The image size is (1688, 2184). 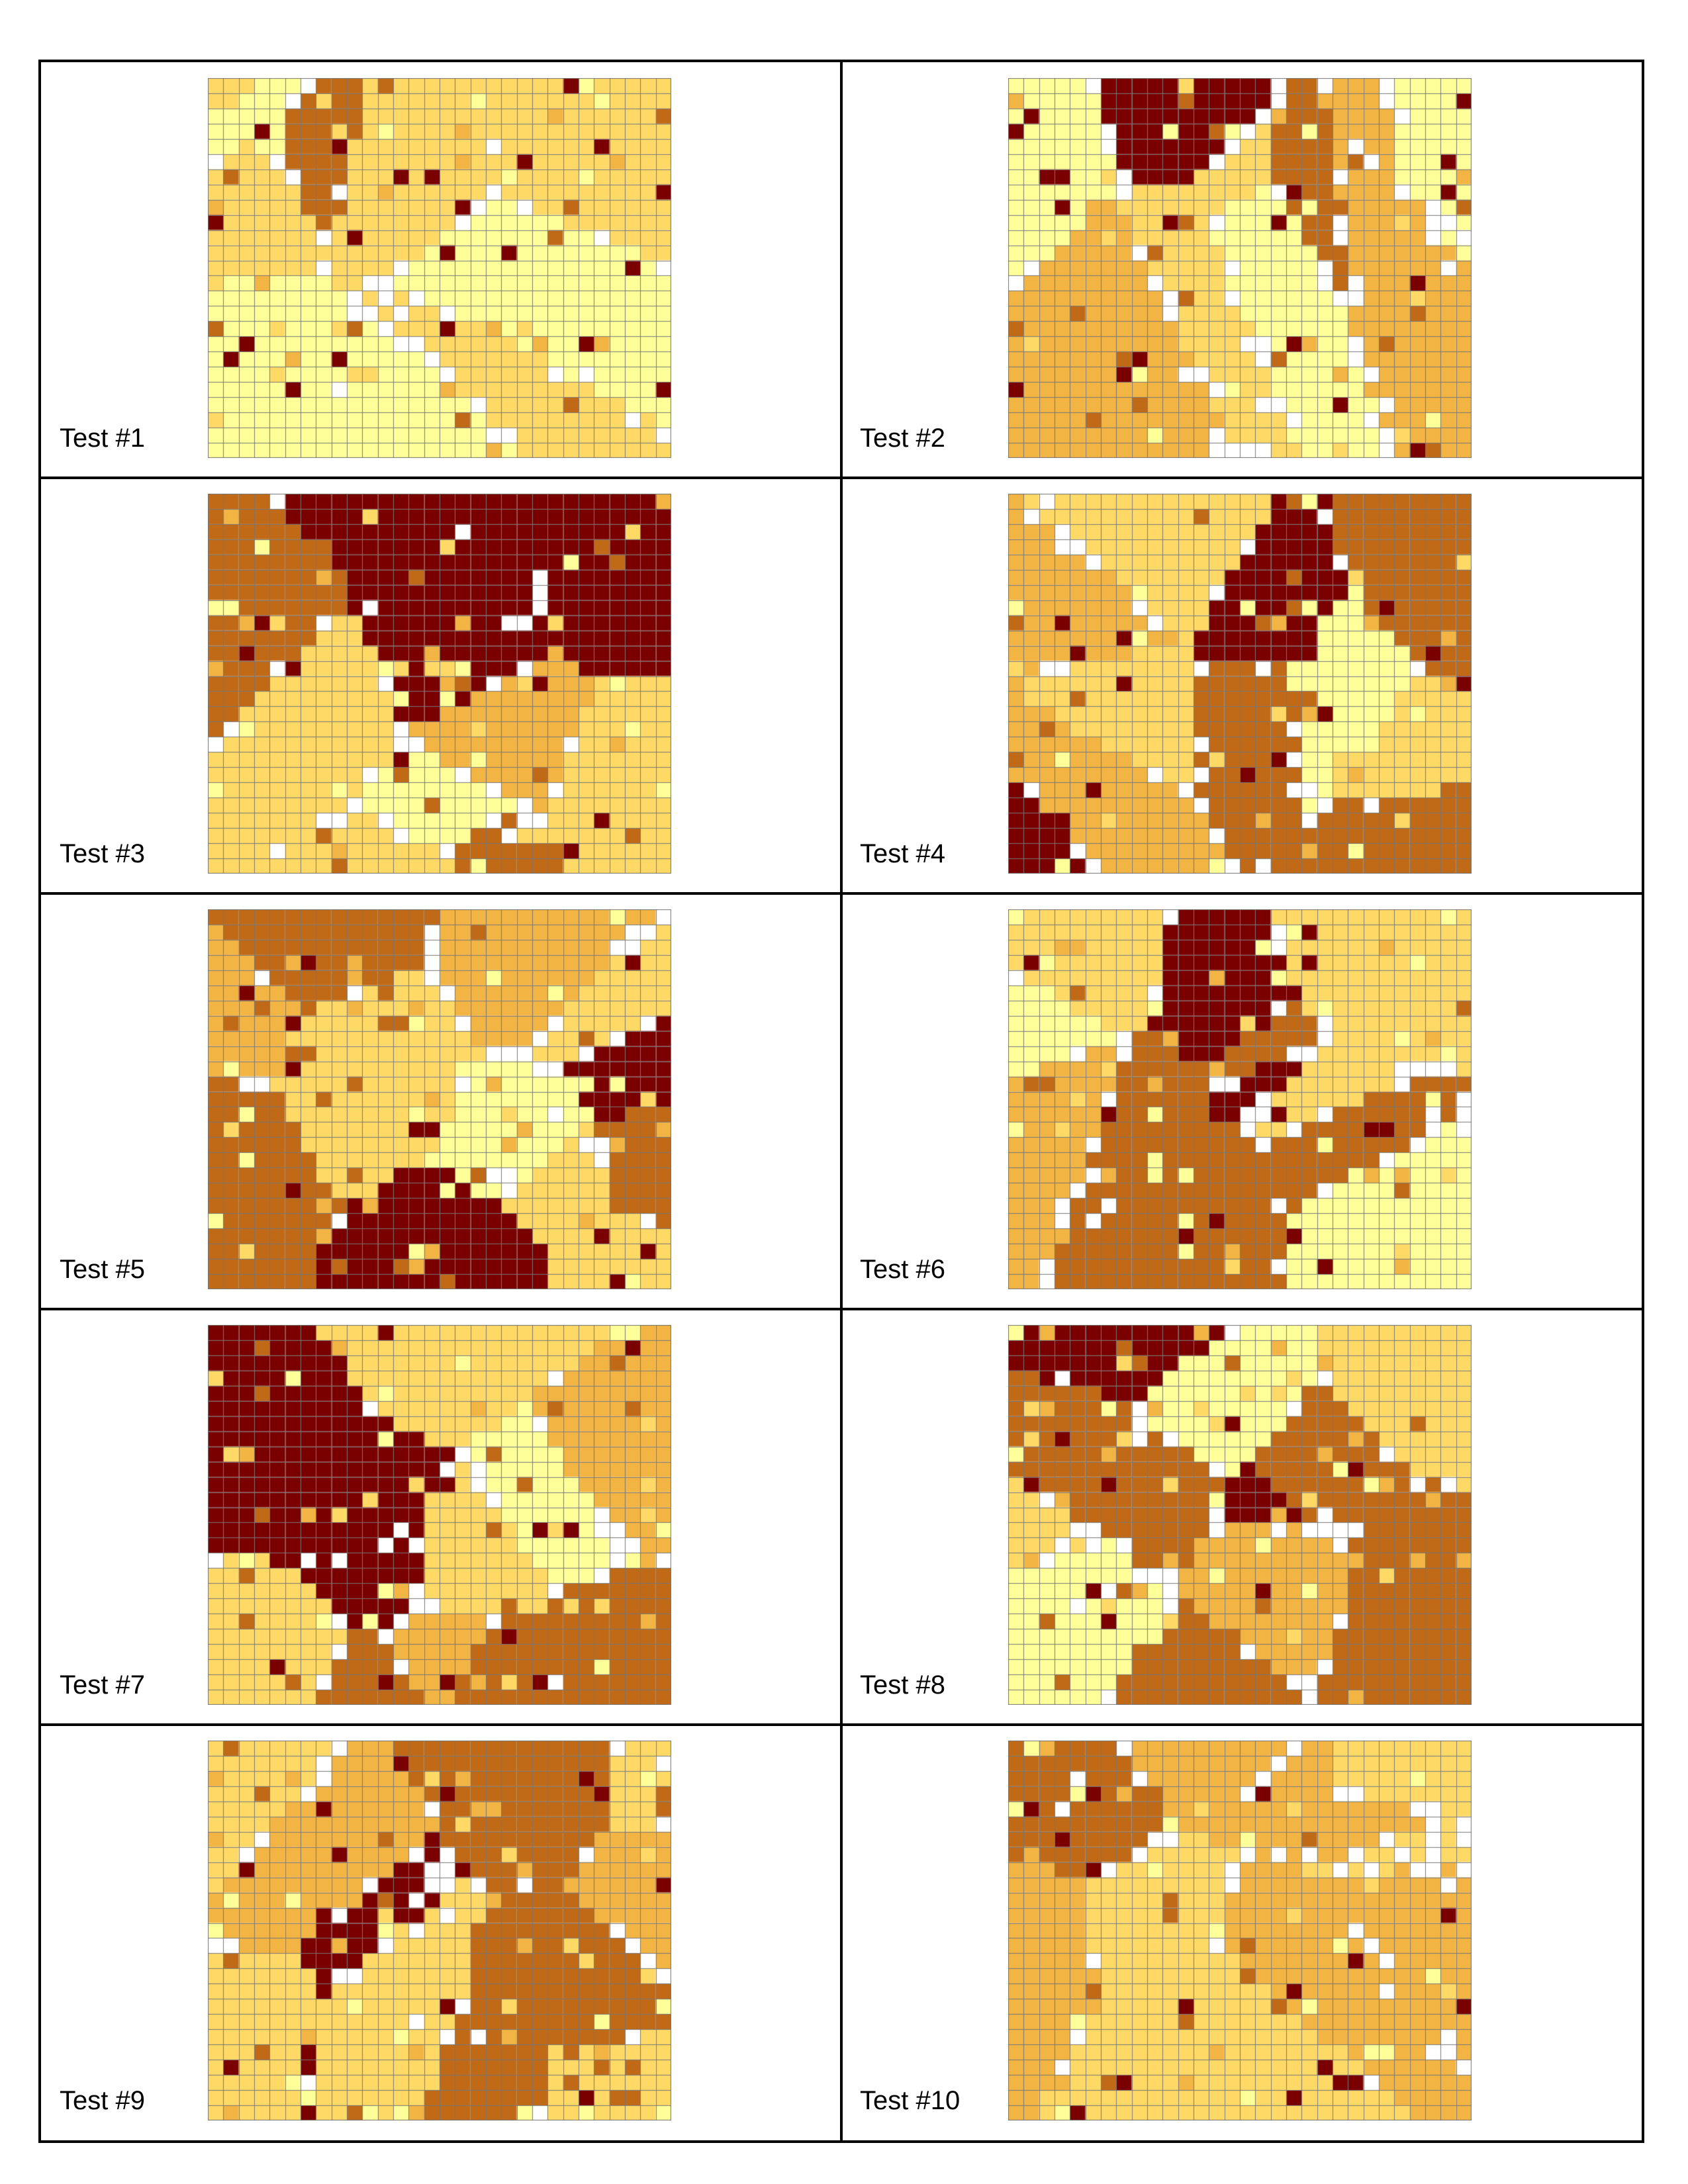 What do you see at coordinates (102, 2100) in the screenshot?
I see `panel-label: Test #9` at bounding box center [102, 2100].